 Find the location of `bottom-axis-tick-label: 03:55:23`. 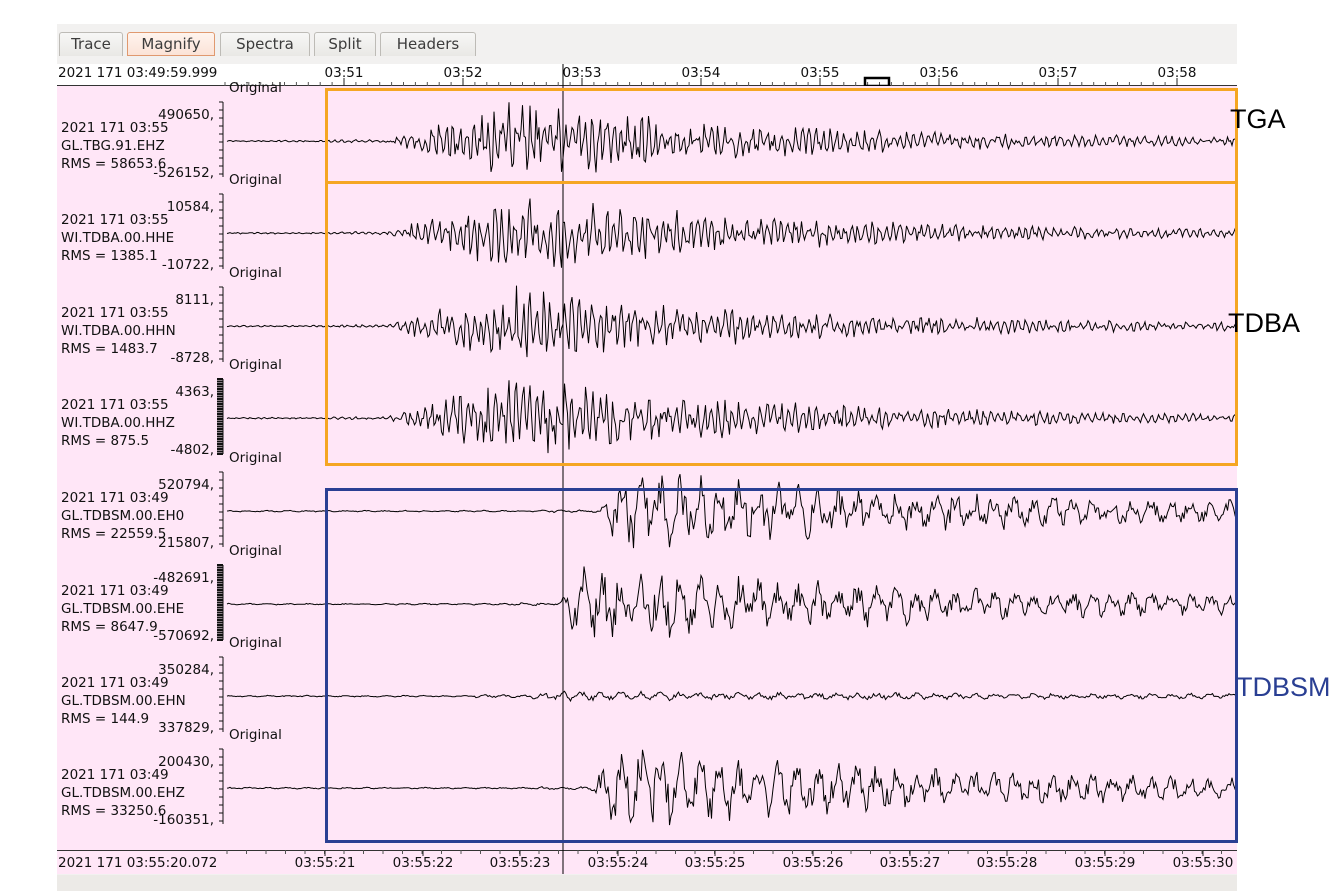

bottom-axis-tick-label: 03:55:23 is located at coordinates (520, 863).